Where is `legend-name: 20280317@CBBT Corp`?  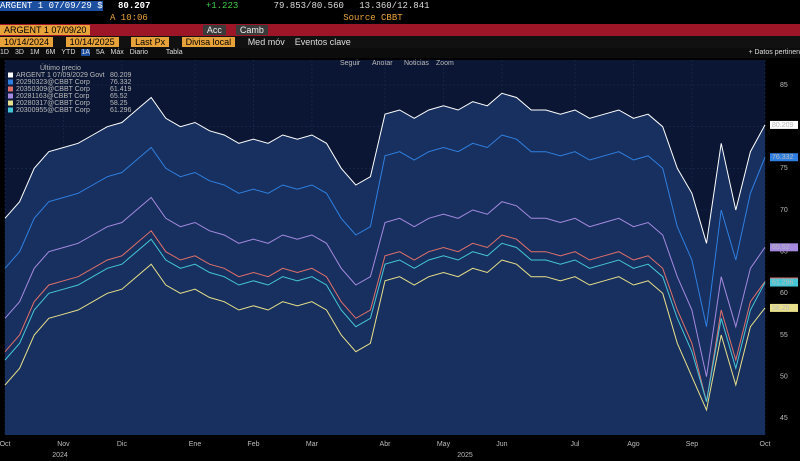
legend-name: 20280317@CBBT Corp is located at coordinates (53, 103).